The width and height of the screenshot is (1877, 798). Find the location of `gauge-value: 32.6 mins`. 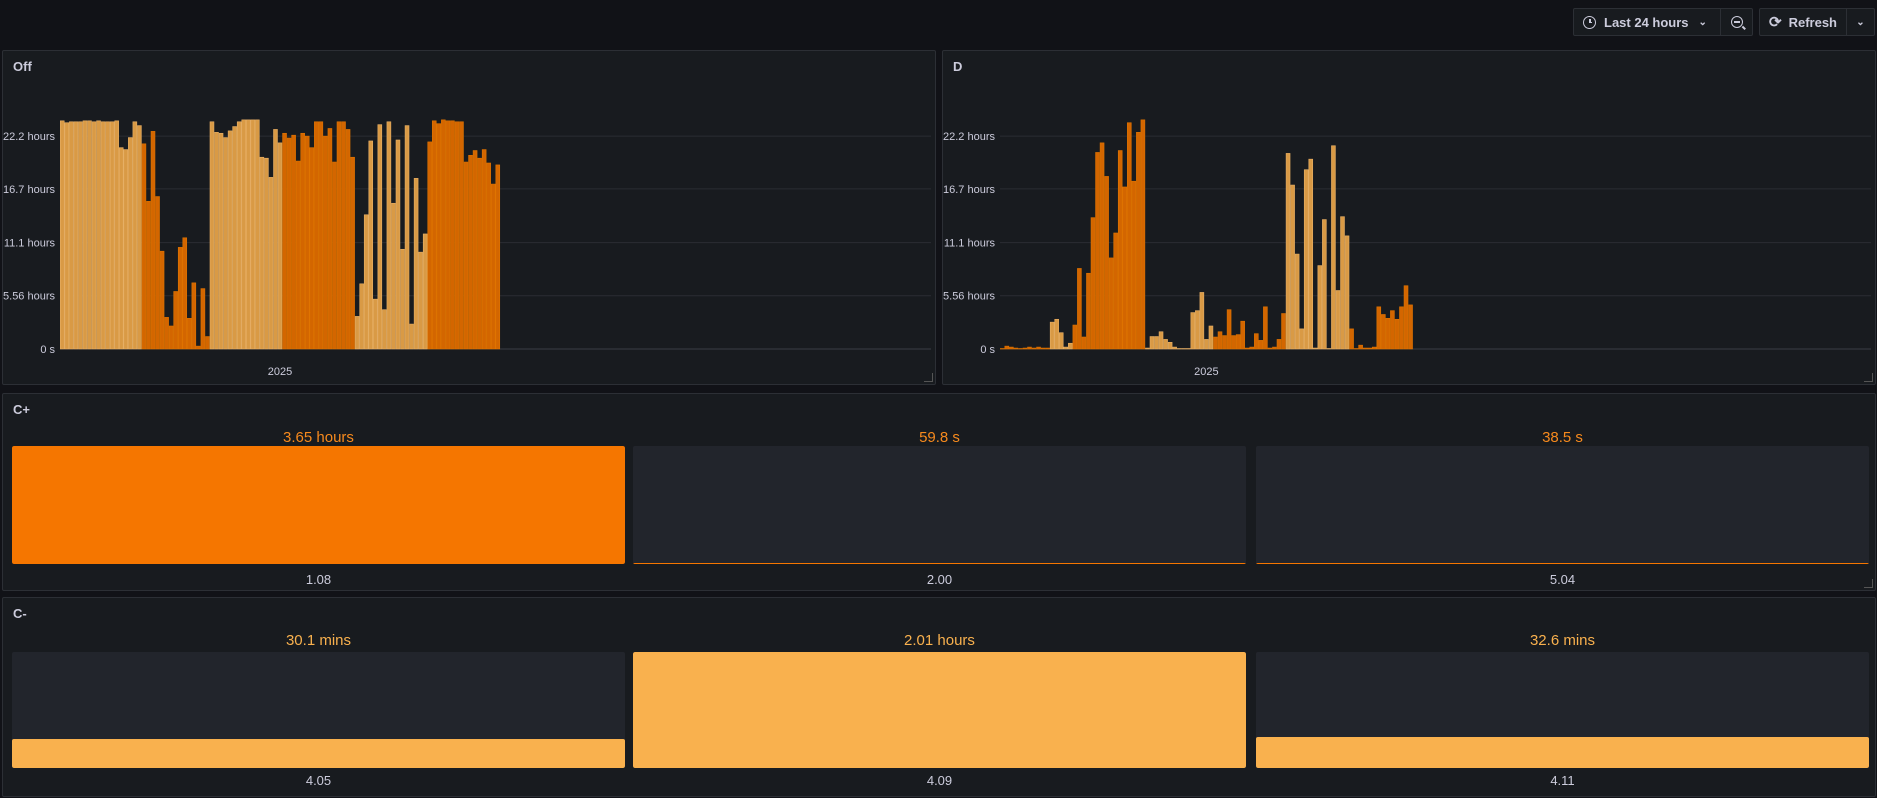

gauge-value: 32.6 mins is located at coordinates (1562, 640).